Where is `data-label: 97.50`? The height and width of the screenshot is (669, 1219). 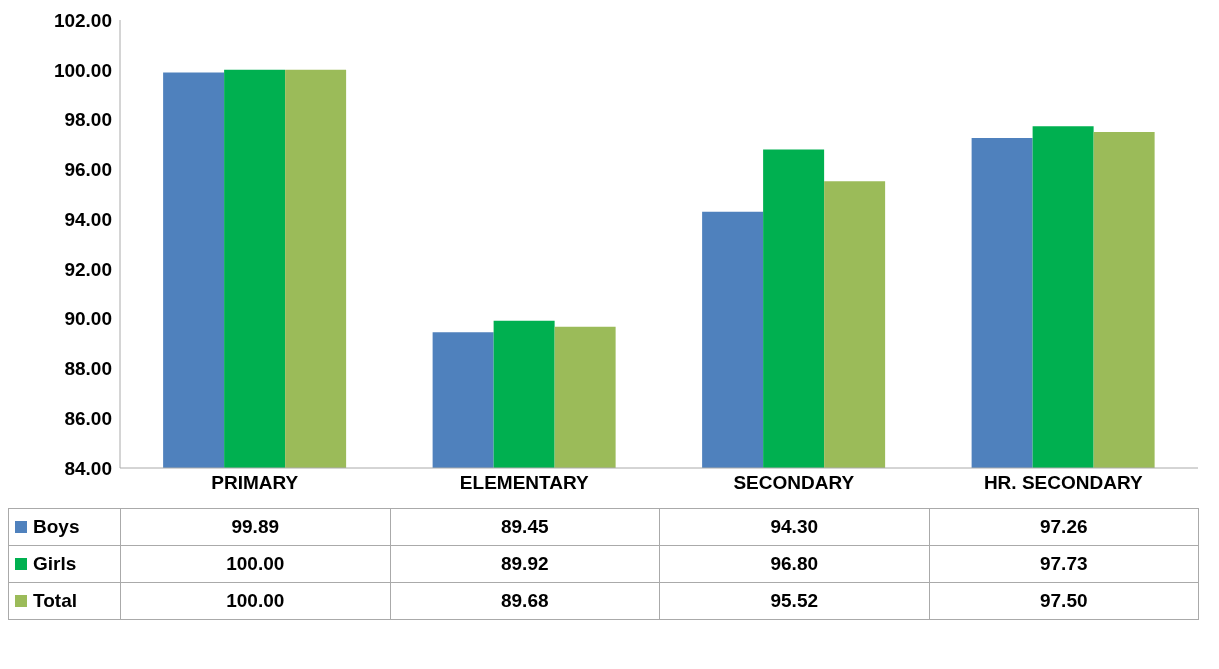 data-label: 97.50 is located at coordinates (1064, 601).